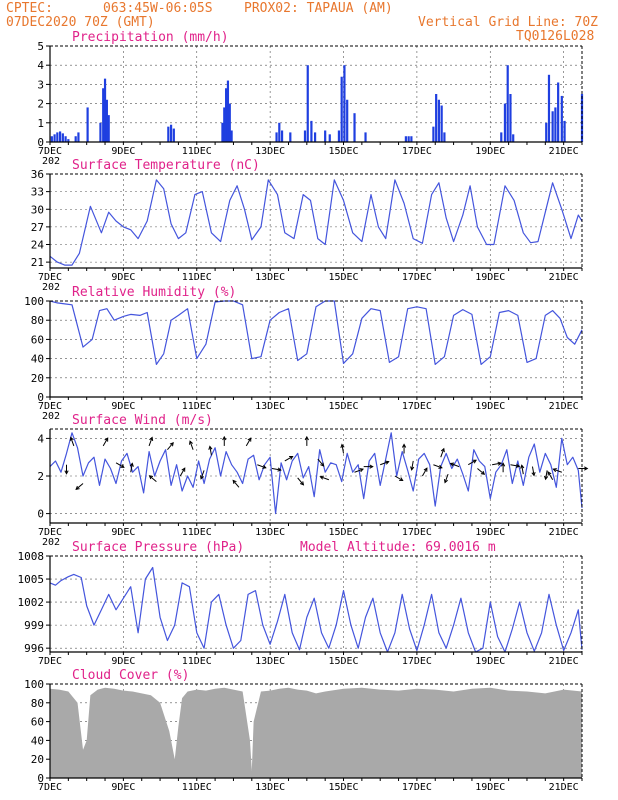 This screenshot has height=800, width=618. Describe the element at coordinates (166, 165) in the screenshot. I see `panel-title: Surface Temperature (nC)` at that location.